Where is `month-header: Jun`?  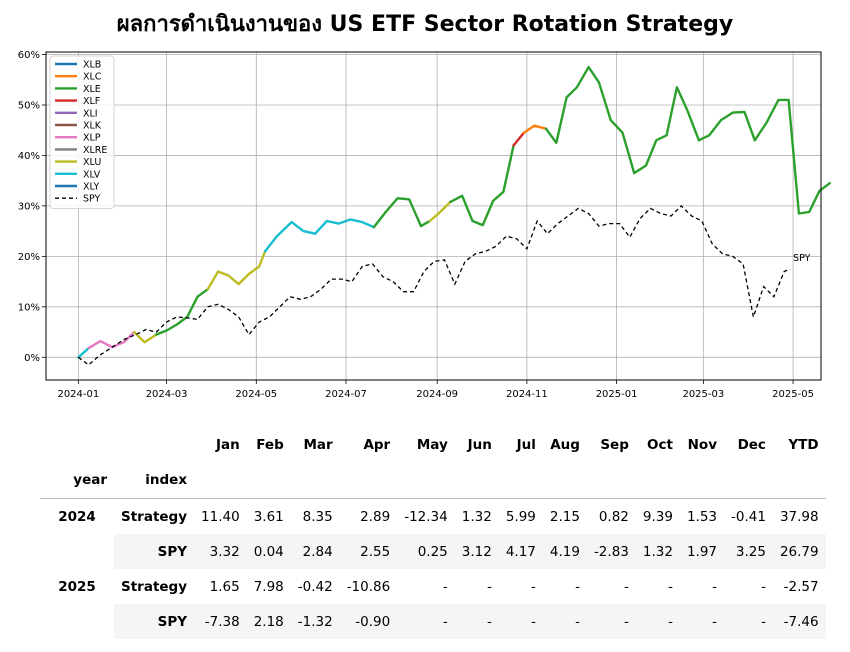 month-header: Jun is located at coordinates (479, 445).